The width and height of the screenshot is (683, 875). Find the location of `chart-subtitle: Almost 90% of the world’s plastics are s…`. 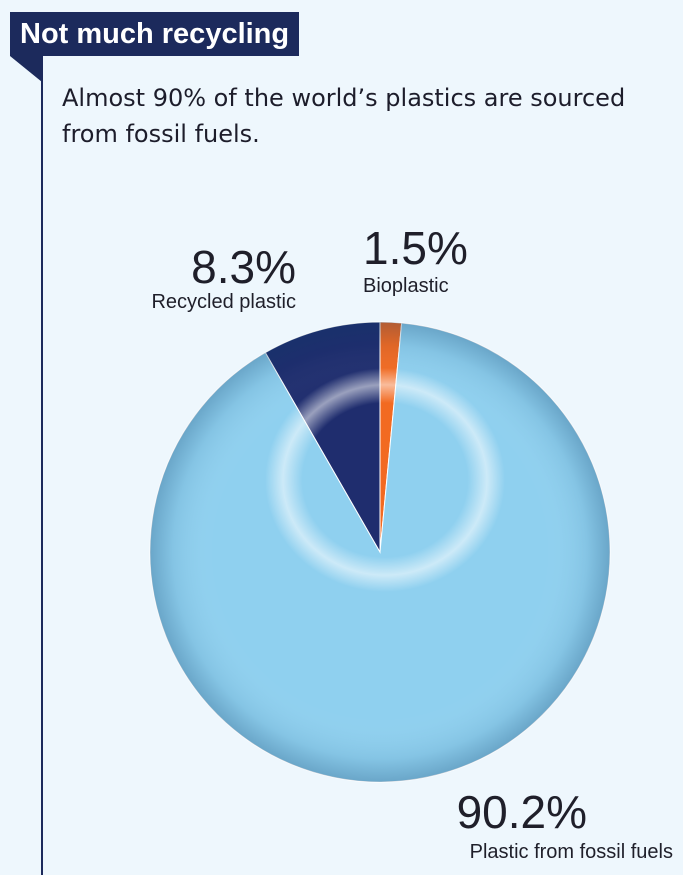

chart-subtitle: Almost 90% of the world’s plastics are s… is located at coordinates (344, 116).